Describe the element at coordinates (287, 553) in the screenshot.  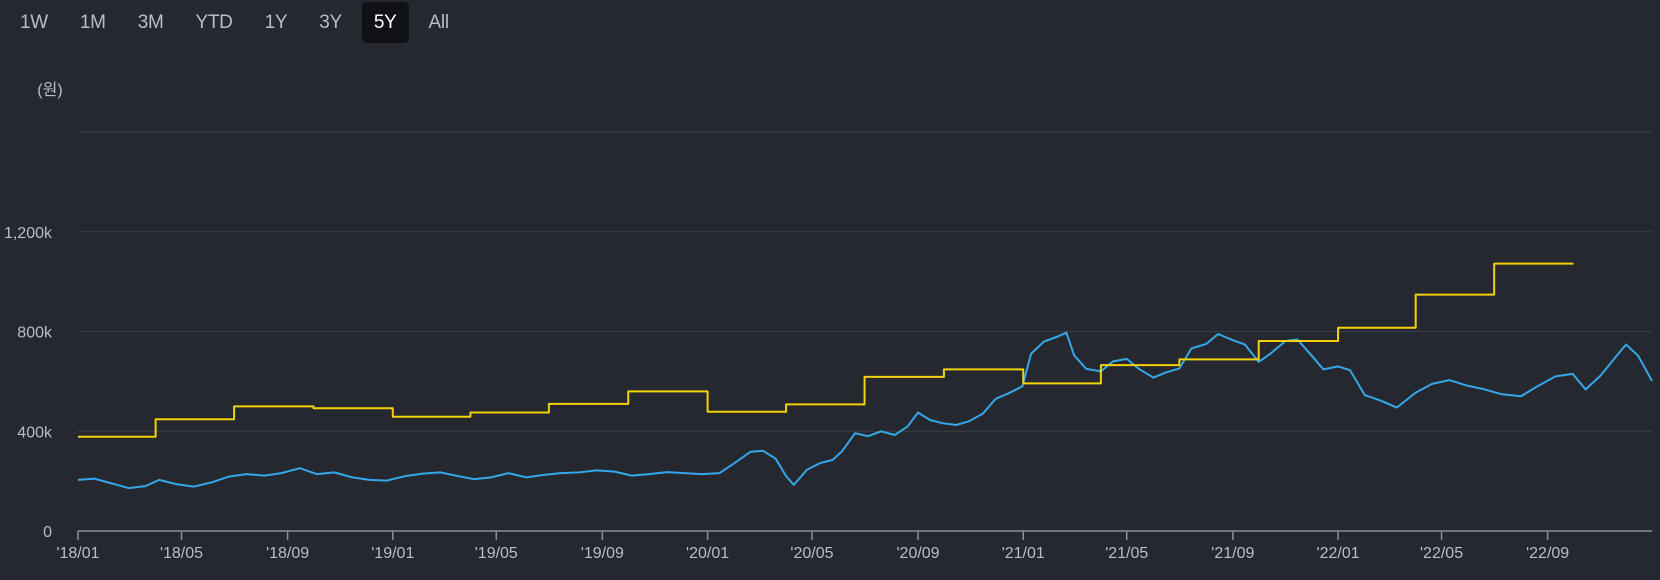
I see `x-tick-label: '18/09` at that location.